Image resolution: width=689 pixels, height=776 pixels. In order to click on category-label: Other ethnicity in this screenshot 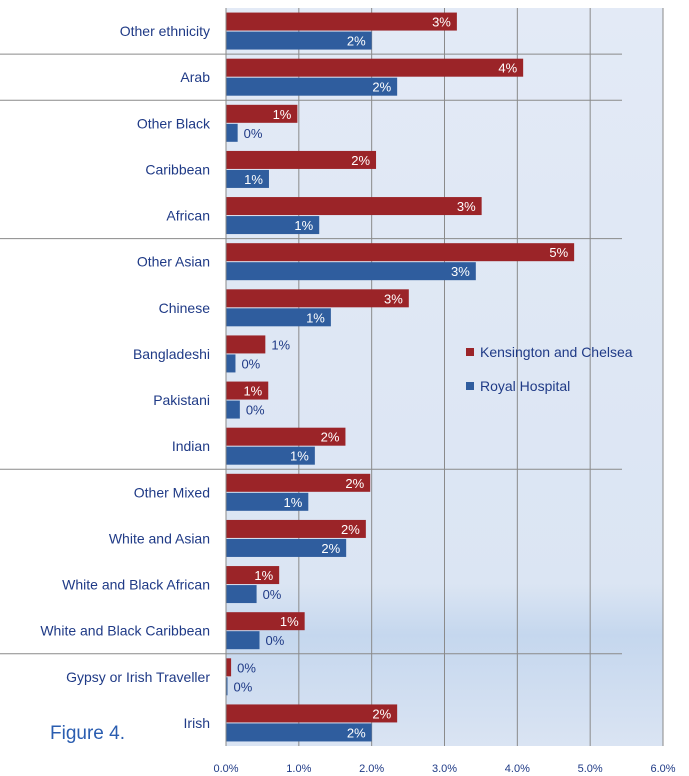, I will do `click(165, 31)`.